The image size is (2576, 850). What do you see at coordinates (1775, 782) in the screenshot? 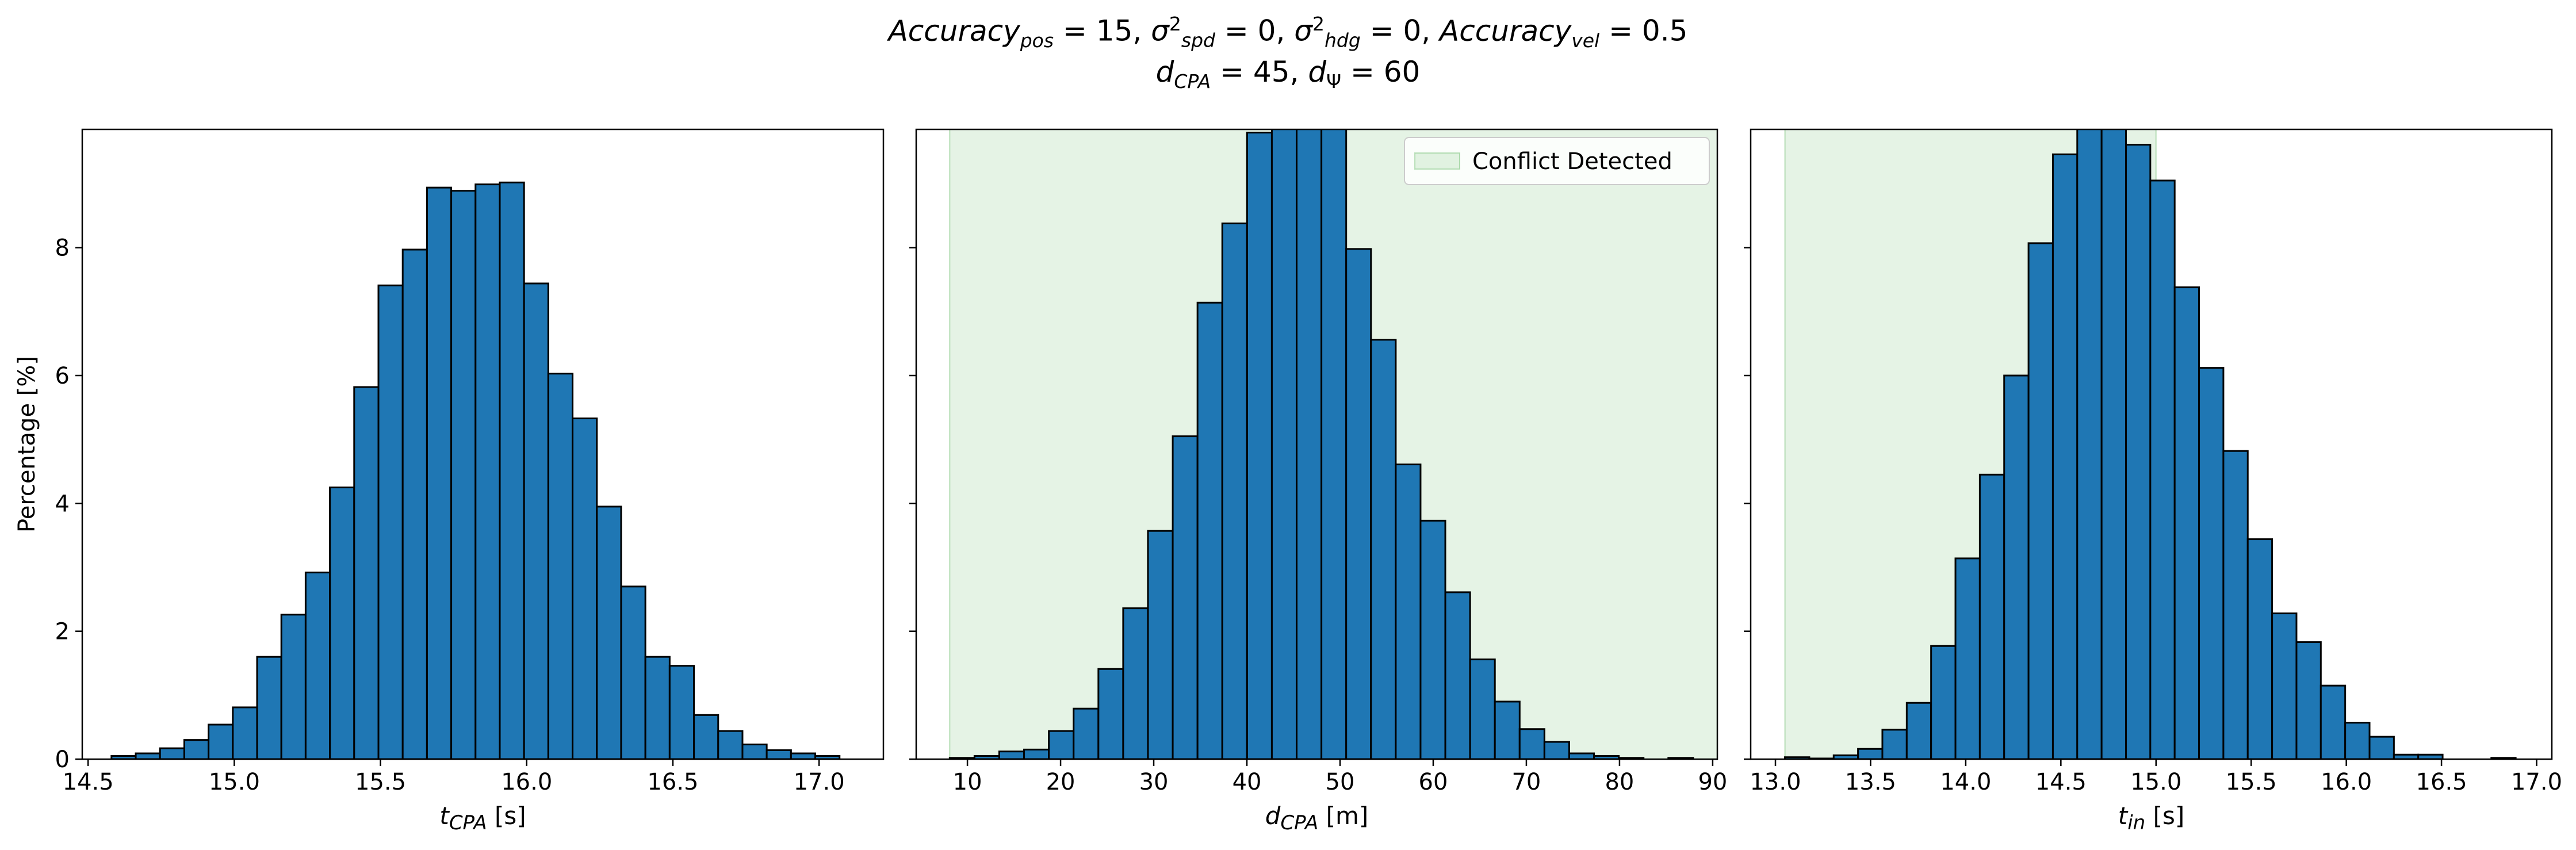
I see `x-tick-label: 13.0` at bounding box center [1775, 782].